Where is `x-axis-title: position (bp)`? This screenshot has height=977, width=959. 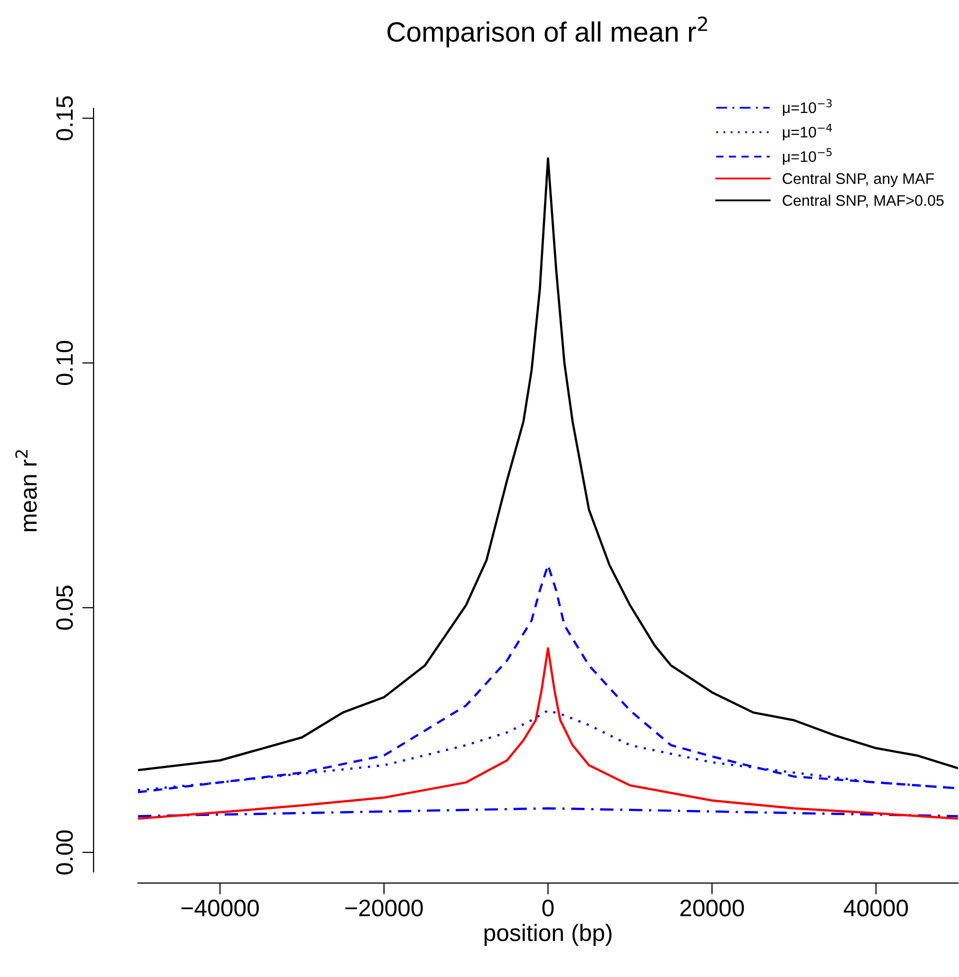
x-axis-title: position (bp) is located at coordinates (548, 935).